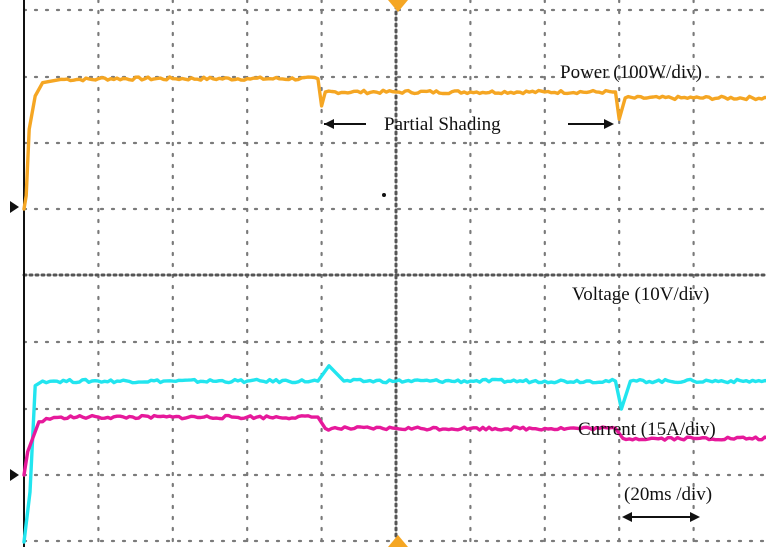 The image size is (766, 547). Describe the element at coordinates (14, 207) in the screenshot. I see `channel-marker-power` at that location.